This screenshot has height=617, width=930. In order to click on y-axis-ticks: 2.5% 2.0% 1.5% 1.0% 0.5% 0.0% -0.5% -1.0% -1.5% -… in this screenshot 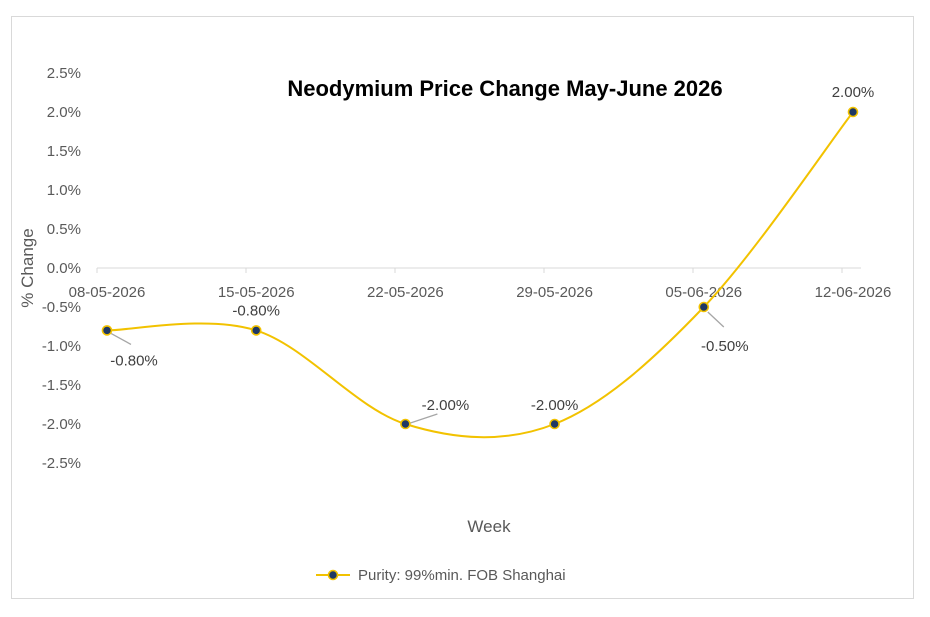, I will do `click(61, 268)`.